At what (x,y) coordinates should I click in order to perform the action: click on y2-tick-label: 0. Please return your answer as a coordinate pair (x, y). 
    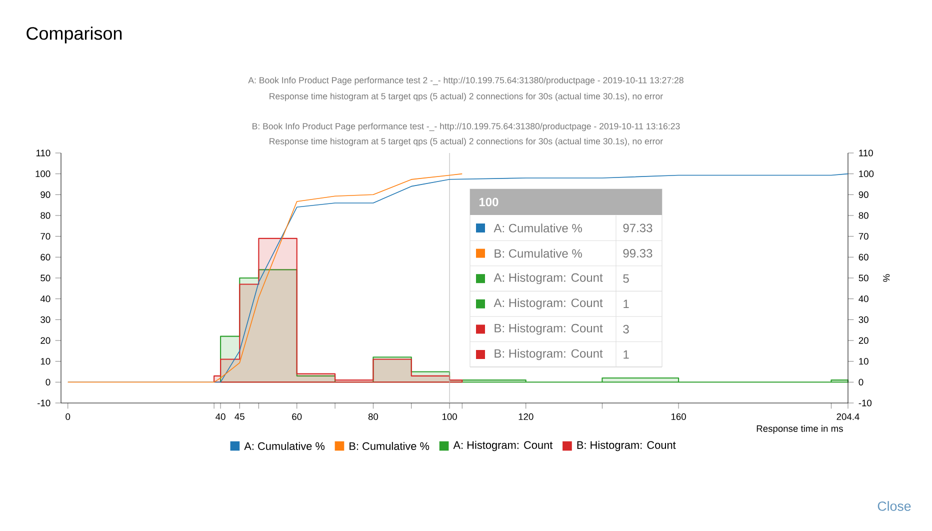
    Looking at the image, I should click on (861, 382).